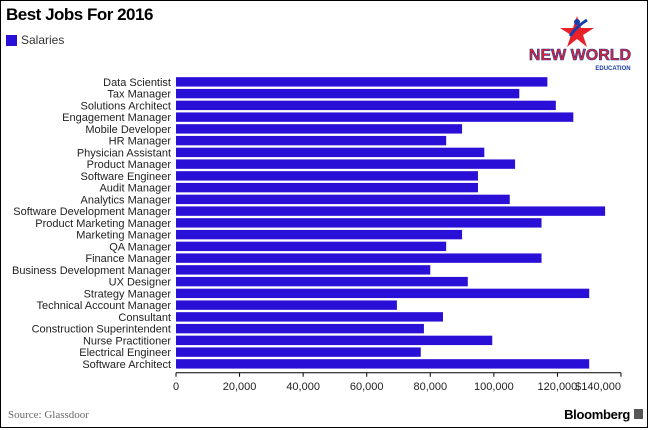 Image resolution: width=650 pixels, height=430 pixels. What do you see at coordinates (240, 387) in the screenshot?
I see `x-tick-label: 20,000` at bounding box center [240, 387].